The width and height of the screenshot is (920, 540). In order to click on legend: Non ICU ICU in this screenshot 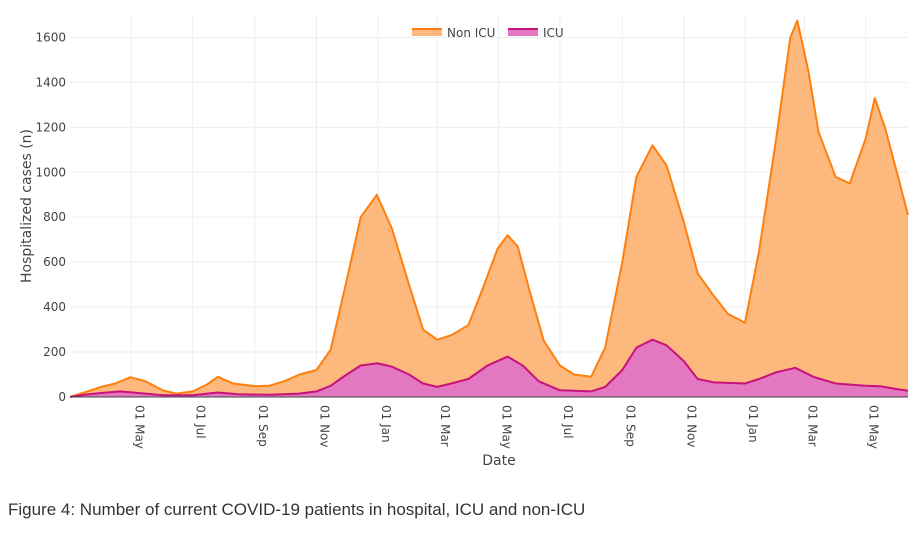, I will do `click(488, 33)`.